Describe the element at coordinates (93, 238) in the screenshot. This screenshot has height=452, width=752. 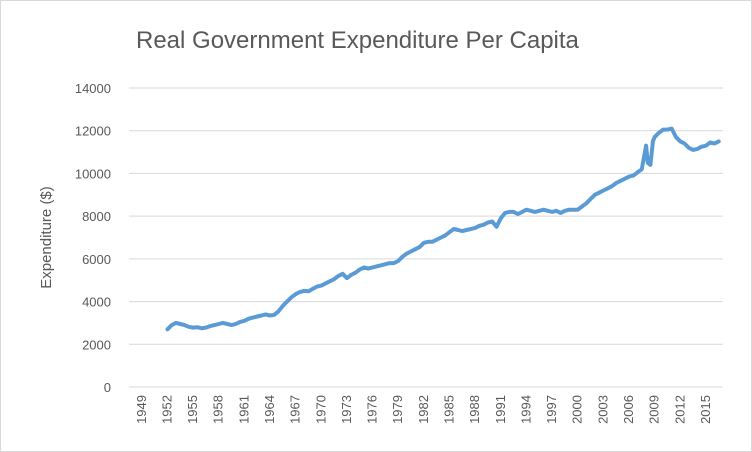
I see `y-axis-ticks: 0 2000 4000 6000 8000 10000 12000 14000` at that location.